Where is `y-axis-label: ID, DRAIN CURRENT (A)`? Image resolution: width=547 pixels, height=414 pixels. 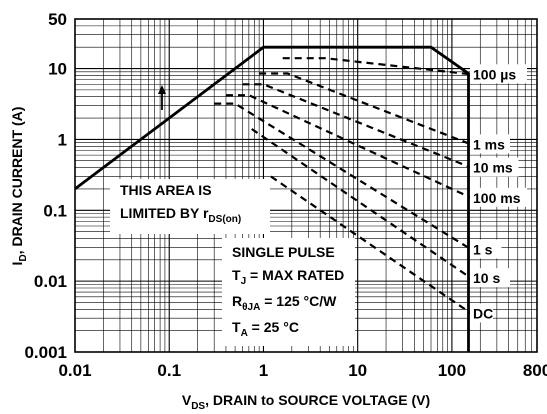
y-axis-label: ID, DRAIN CURRENT (A) is located at coordinates (19, 186).